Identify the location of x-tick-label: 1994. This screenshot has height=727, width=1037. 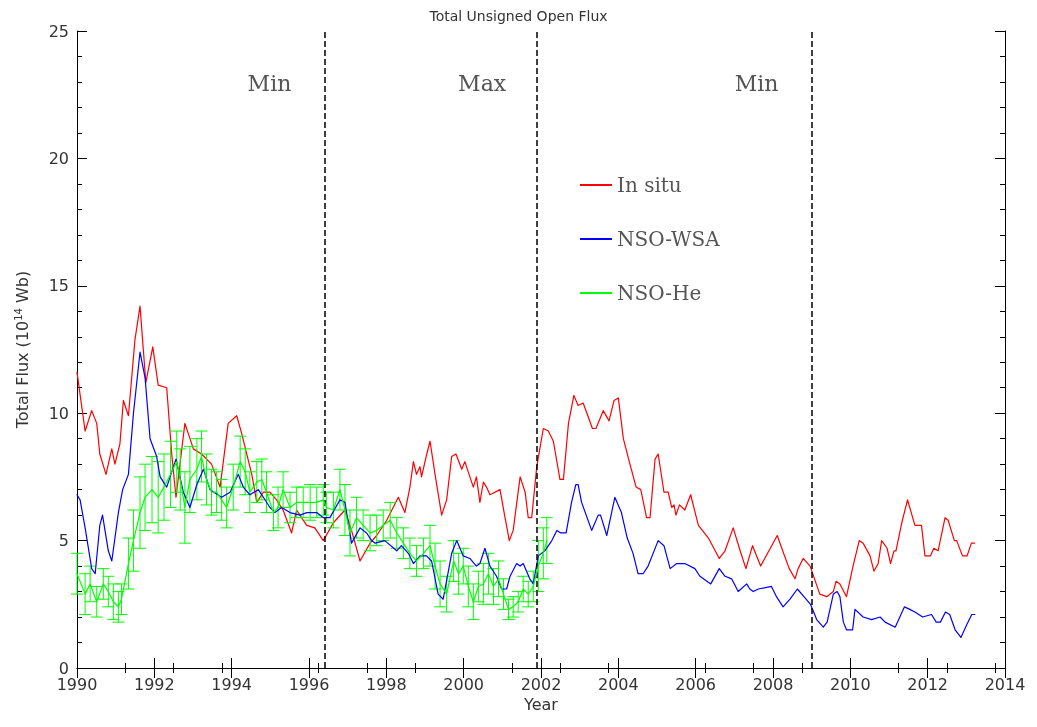
(232, 684).